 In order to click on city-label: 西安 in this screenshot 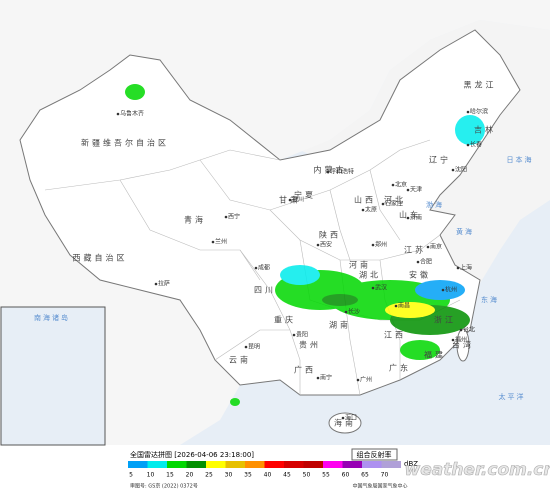, I will do `click(326, 245)`.